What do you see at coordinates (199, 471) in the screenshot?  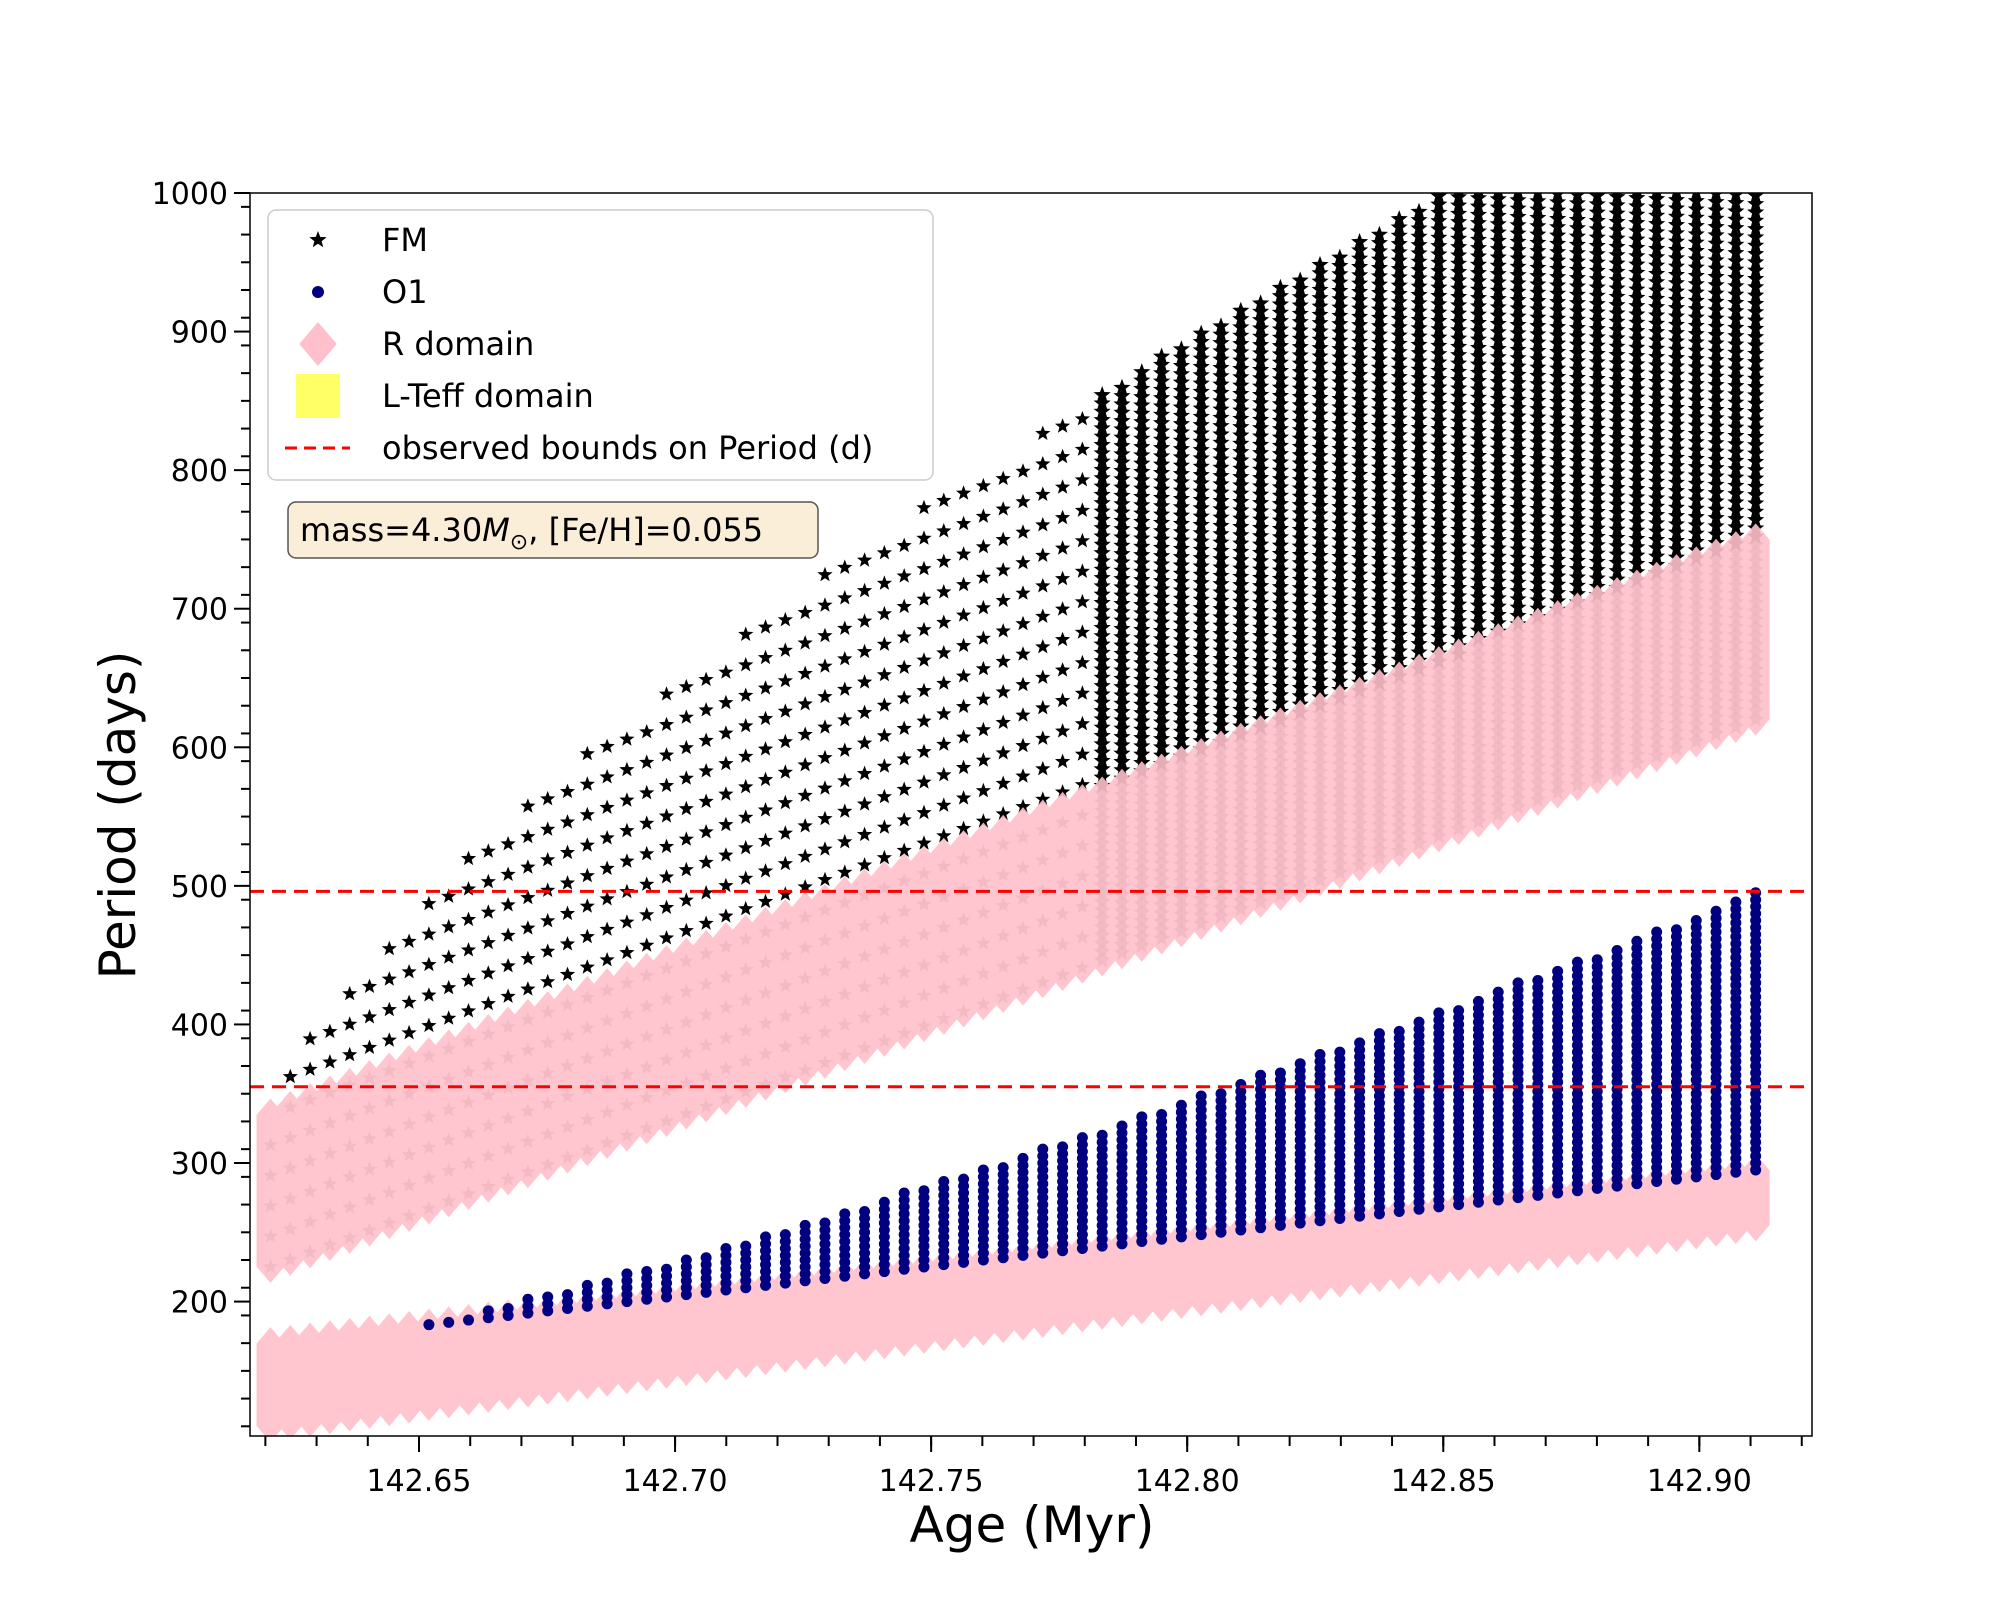 I see `y-tick-label: 800` at bounding box center [199, 471].